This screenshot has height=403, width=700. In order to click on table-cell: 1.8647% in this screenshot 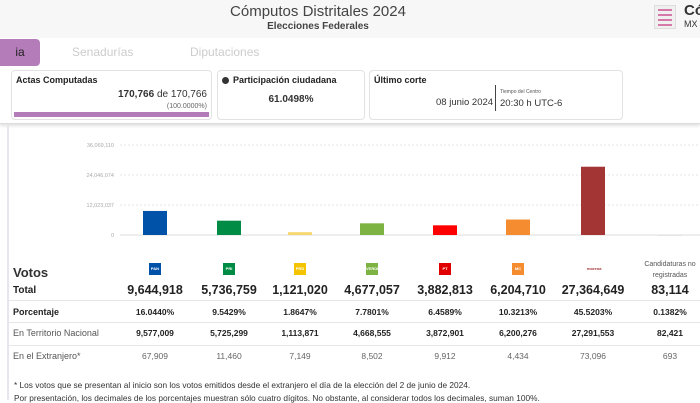, I will do `click(300, 312)`.